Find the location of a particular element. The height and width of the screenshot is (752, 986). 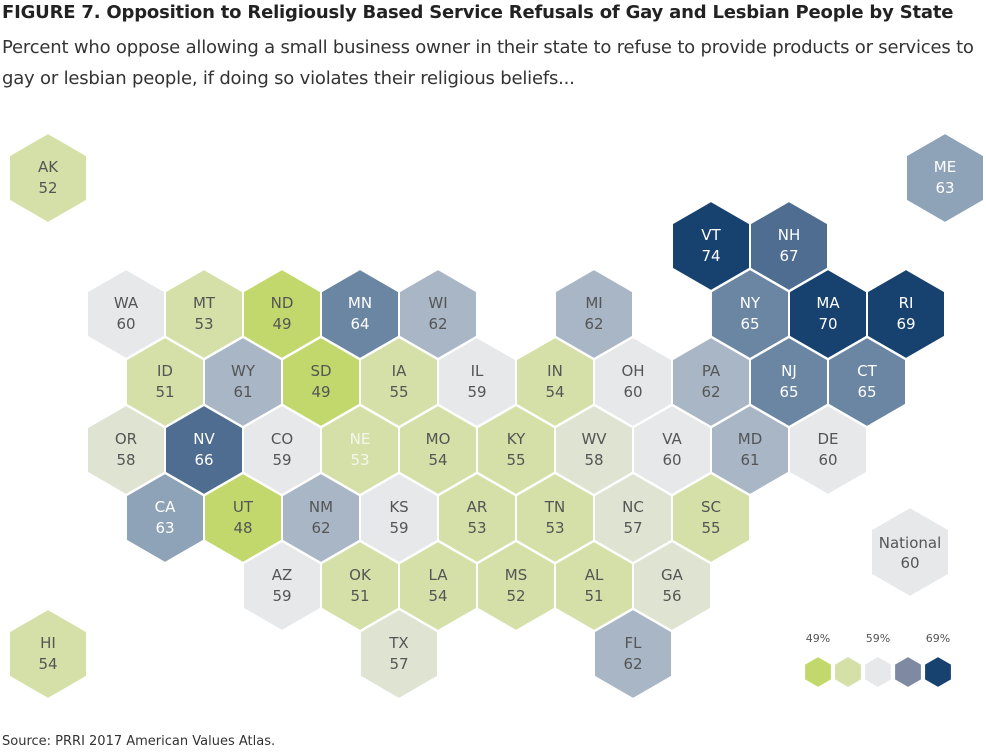

state-label: ID is located at coordinates (165, 371).